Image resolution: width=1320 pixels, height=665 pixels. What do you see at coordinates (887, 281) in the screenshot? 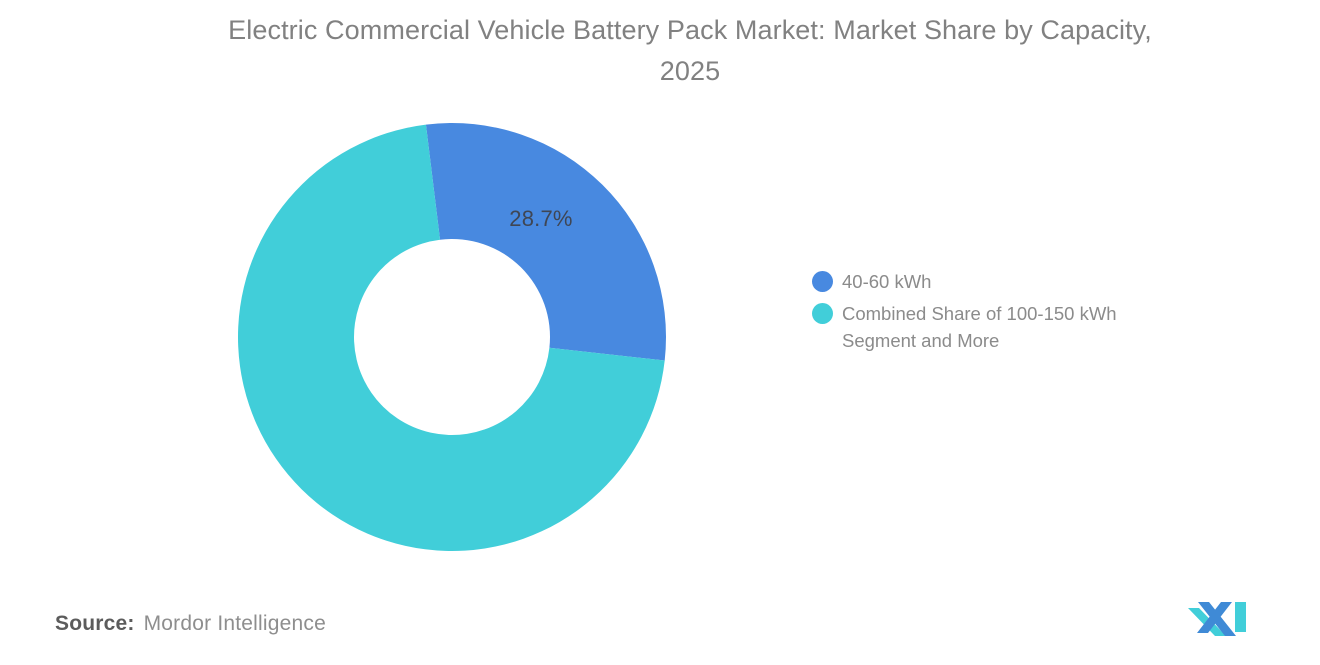
I see `legend-item-label: 40-60 kWh` at bounding box center [887, 281].